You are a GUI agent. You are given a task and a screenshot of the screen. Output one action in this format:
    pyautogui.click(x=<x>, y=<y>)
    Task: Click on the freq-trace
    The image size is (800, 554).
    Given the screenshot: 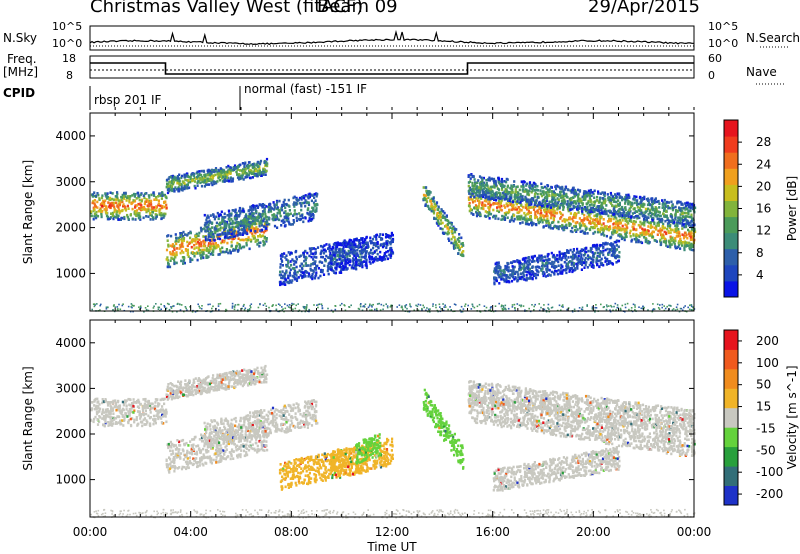 What is the action you would take?
    pyautogui.click(x=392, y=68)
    